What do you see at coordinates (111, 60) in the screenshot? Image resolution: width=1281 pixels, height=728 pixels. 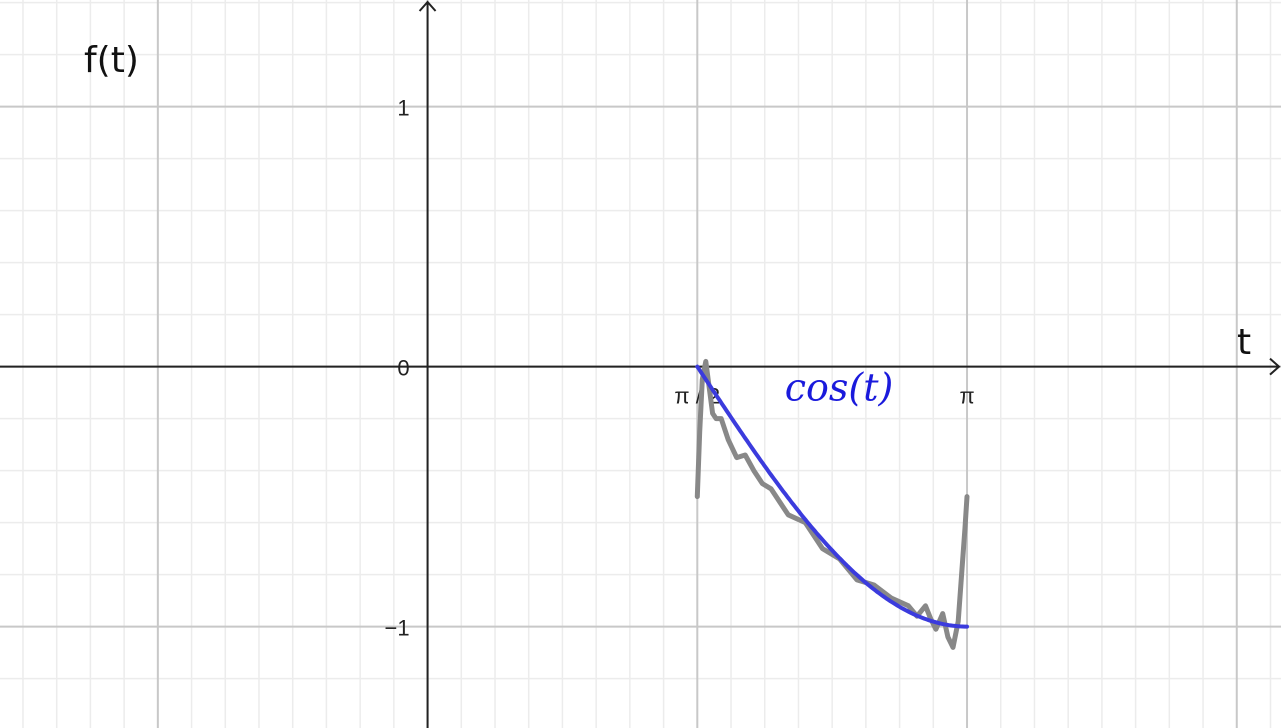 I see `y-axis-label: f(t)` at bounding box center [111, 60].